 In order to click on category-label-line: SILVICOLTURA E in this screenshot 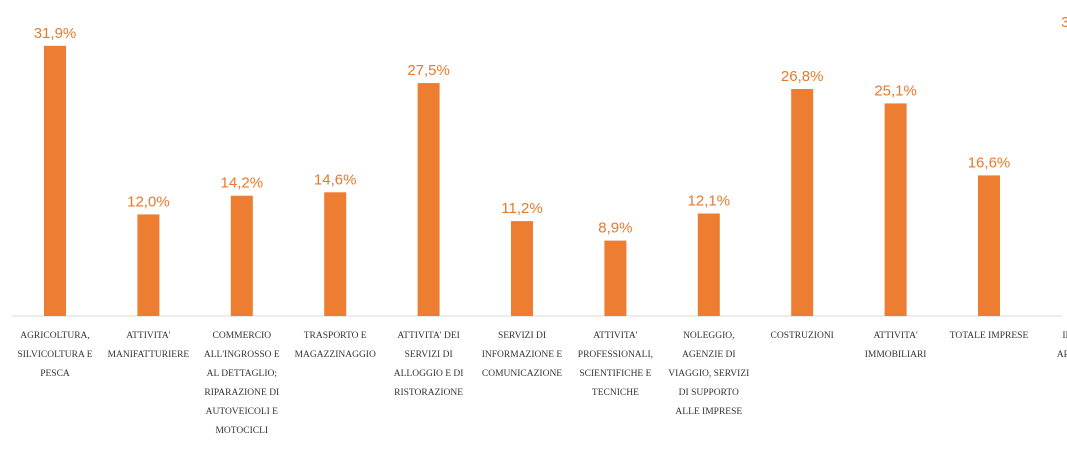, I will do `click(54, 355)`.